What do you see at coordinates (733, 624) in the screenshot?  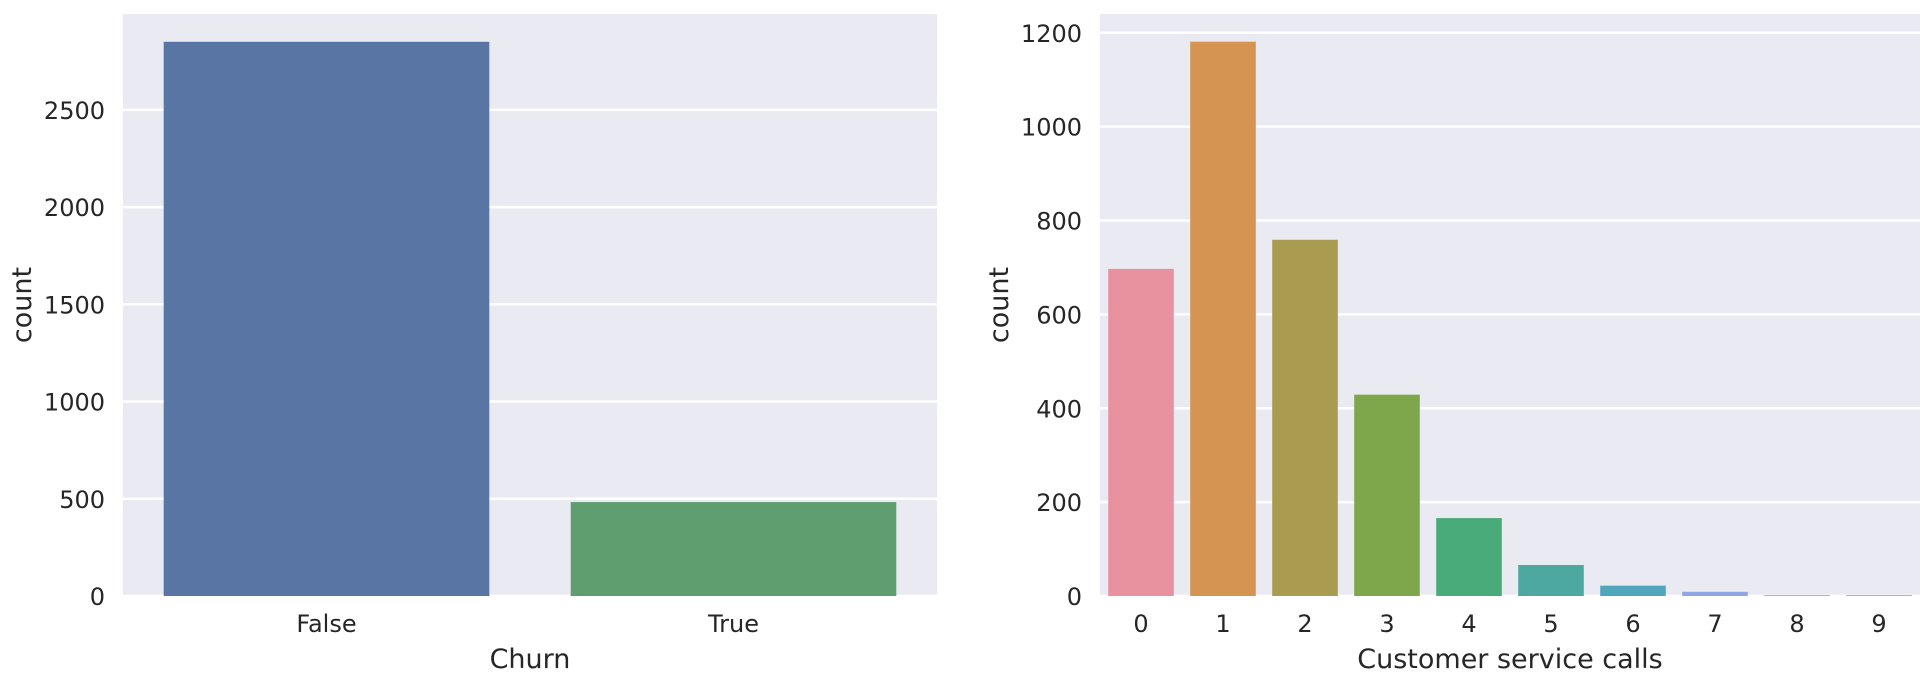 I see `x-tick-label: True` at bounding box center [733, 624].